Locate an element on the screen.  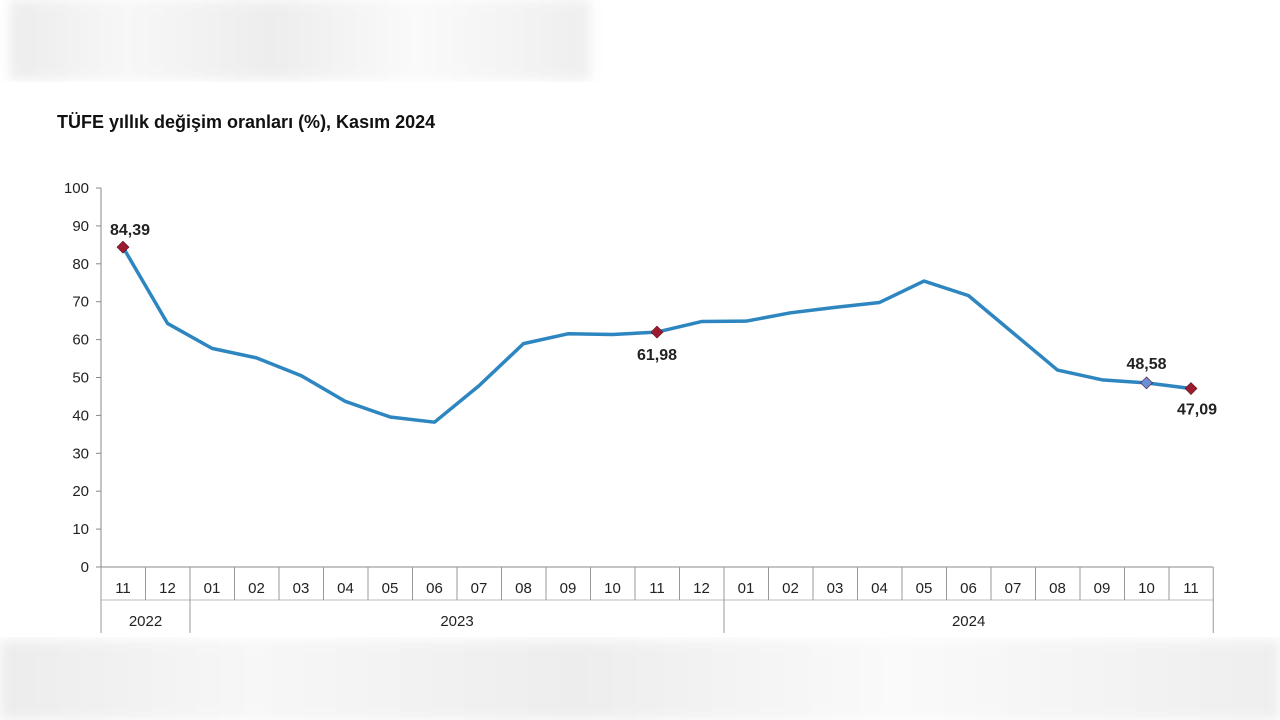
data-label: 84,39 is located at coordinates (130, 230).